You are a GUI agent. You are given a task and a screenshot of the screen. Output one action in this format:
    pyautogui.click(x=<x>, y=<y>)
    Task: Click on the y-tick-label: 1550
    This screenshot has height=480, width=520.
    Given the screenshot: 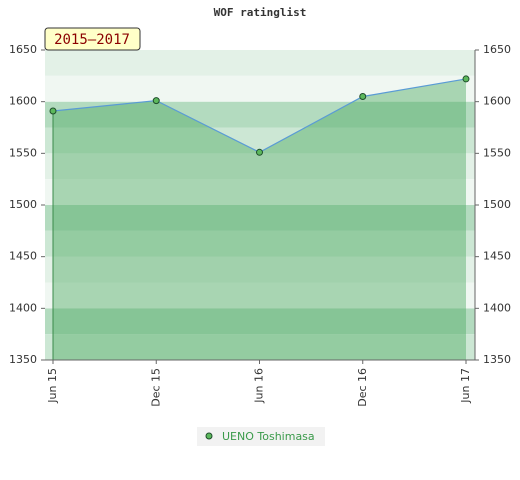 What is the action you would take?
    pyautogui.click(x=23, y=152)
    